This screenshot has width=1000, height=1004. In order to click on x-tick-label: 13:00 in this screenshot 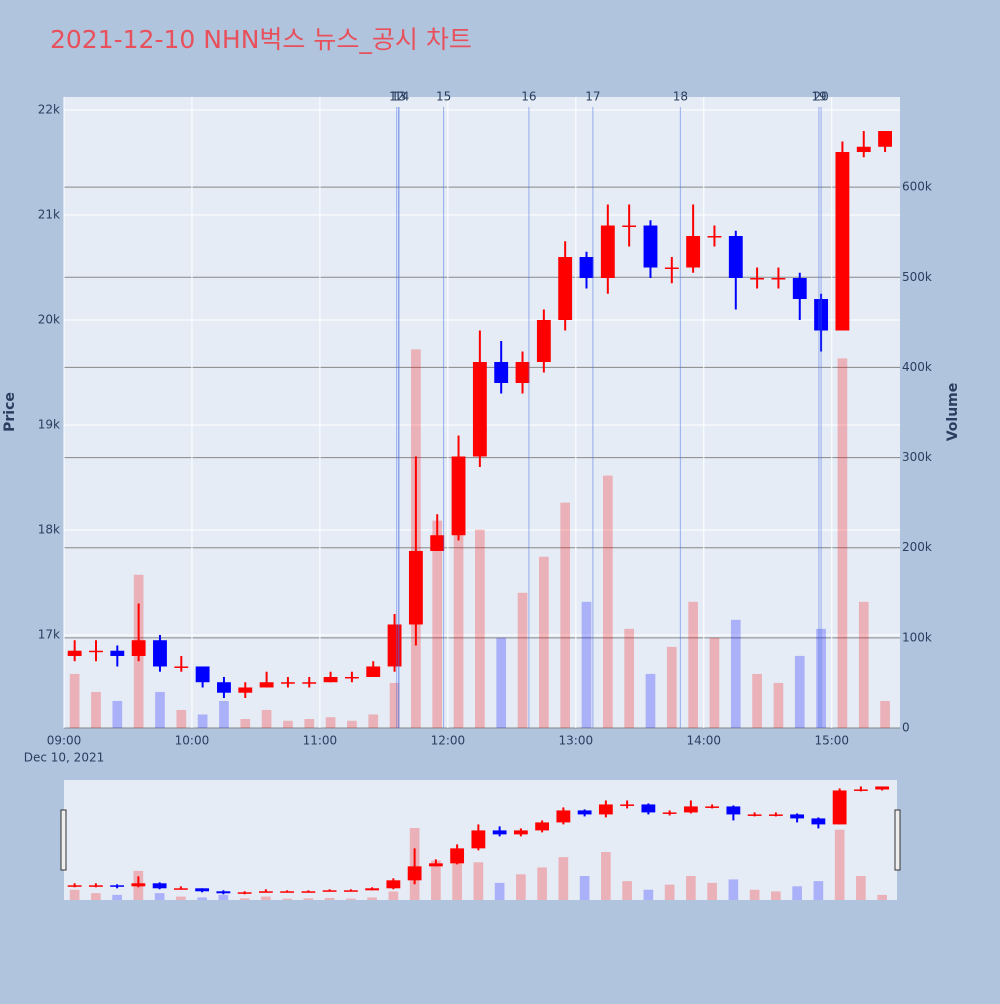, I will do `click(576, 741)`.